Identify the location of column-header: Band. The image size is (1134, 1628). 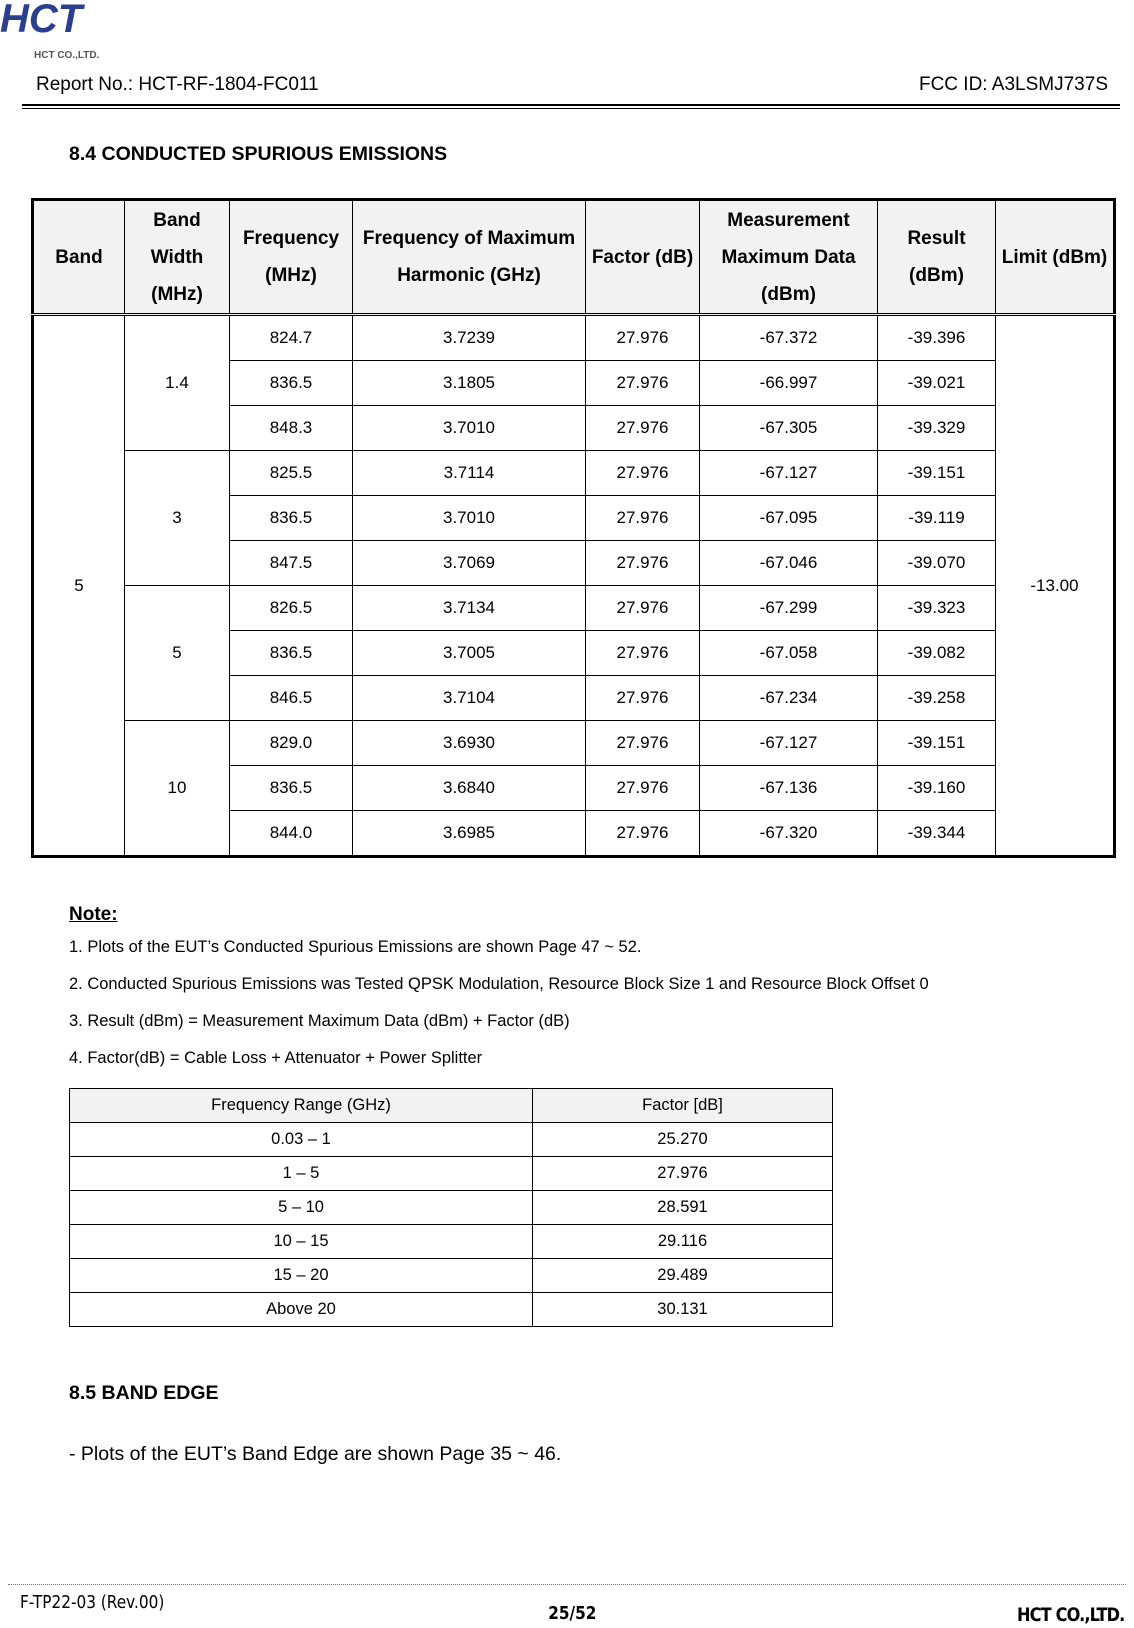
(78, 257).